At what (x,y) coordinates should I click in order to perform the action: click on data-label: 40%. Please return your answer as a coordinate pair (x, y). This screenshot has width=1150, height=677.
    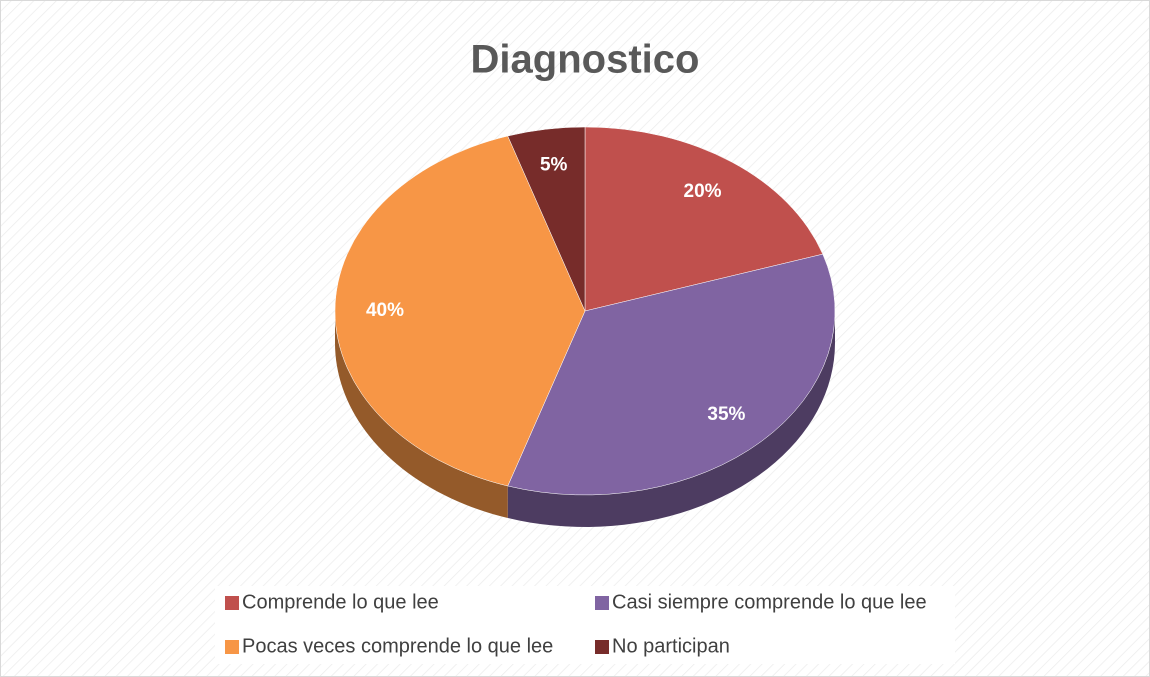
    Looking at the image, I should click on (385, 310).